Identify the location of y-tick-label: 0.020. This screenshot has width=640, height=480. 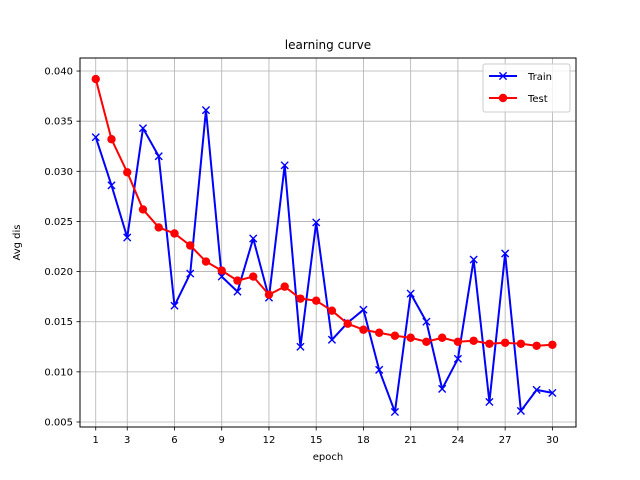
(58, 272).